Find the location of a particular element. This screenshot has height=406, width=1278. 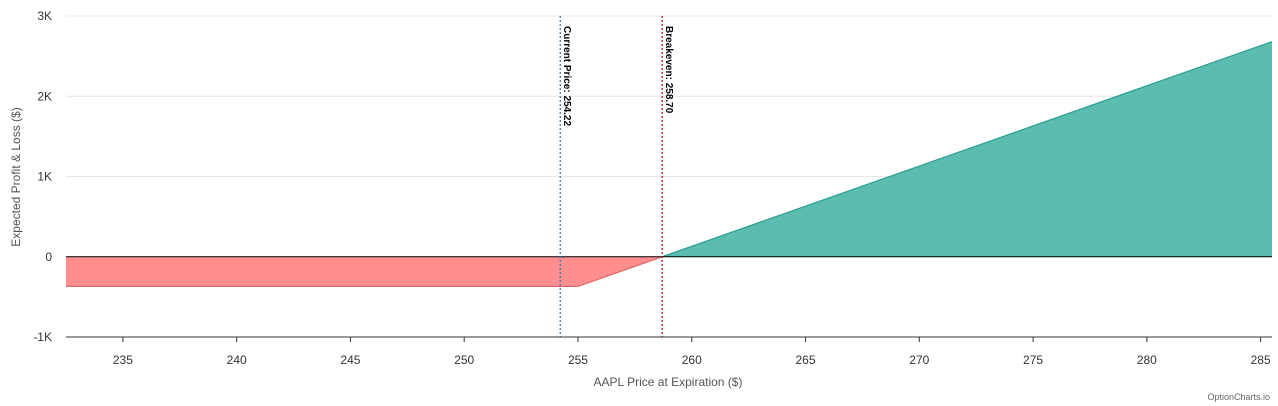

y-tick-label: 3K is located at coordinates (44, 16).